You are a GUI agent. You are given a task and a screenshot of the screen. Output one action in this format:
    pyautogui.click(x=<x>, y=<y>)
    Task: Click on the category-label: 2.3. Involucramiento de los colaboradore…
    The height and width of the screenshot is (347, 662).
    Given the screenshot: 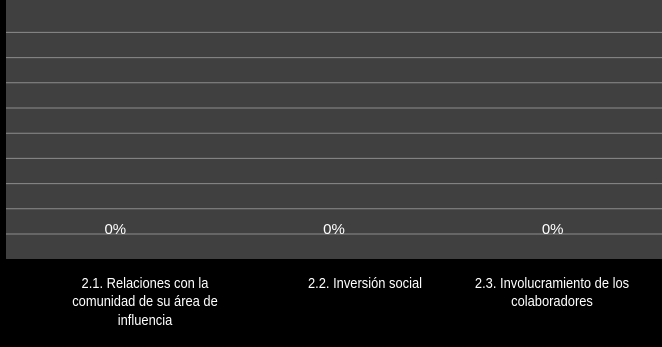 What is the action you would take?
    pyautogui.click(x=552, y=293)
    